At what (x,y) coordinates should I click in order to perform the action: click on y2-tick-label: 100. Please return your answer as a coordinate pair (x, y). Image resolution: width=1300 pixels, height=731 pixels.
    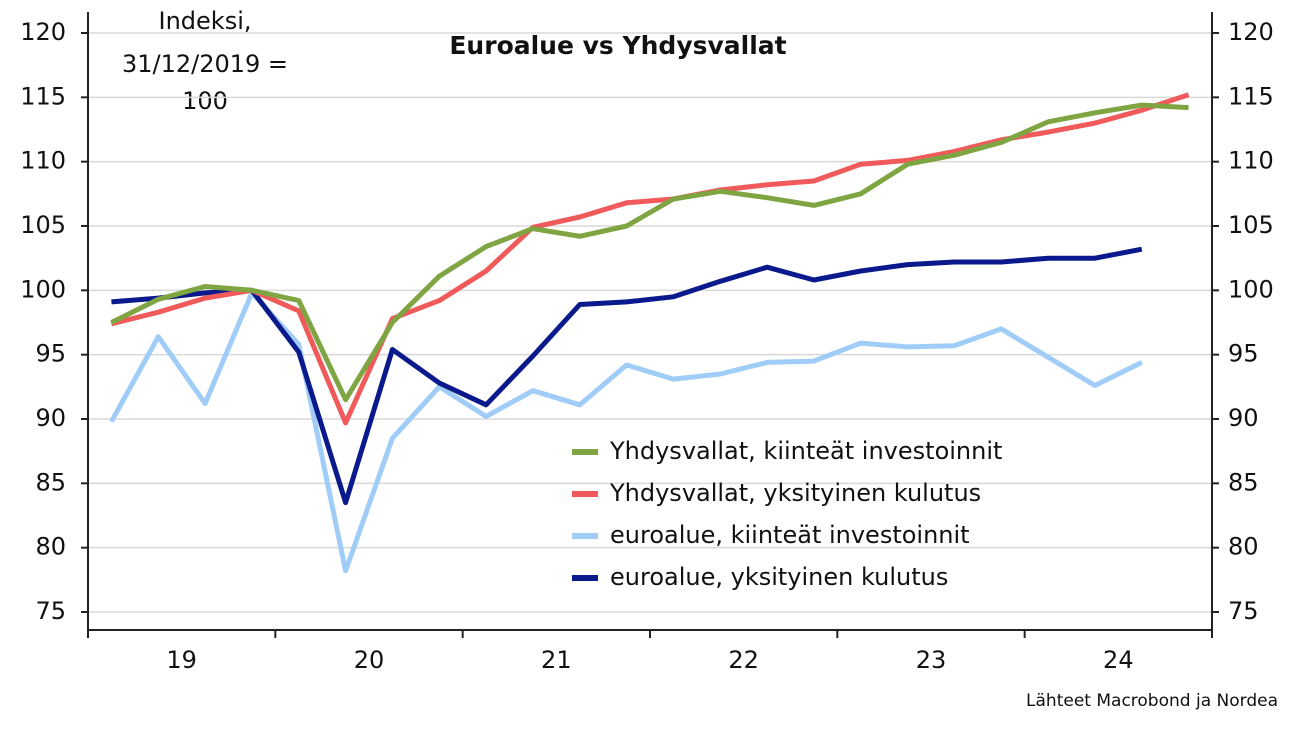
    Looking at the image, I should click on (1251, 289).